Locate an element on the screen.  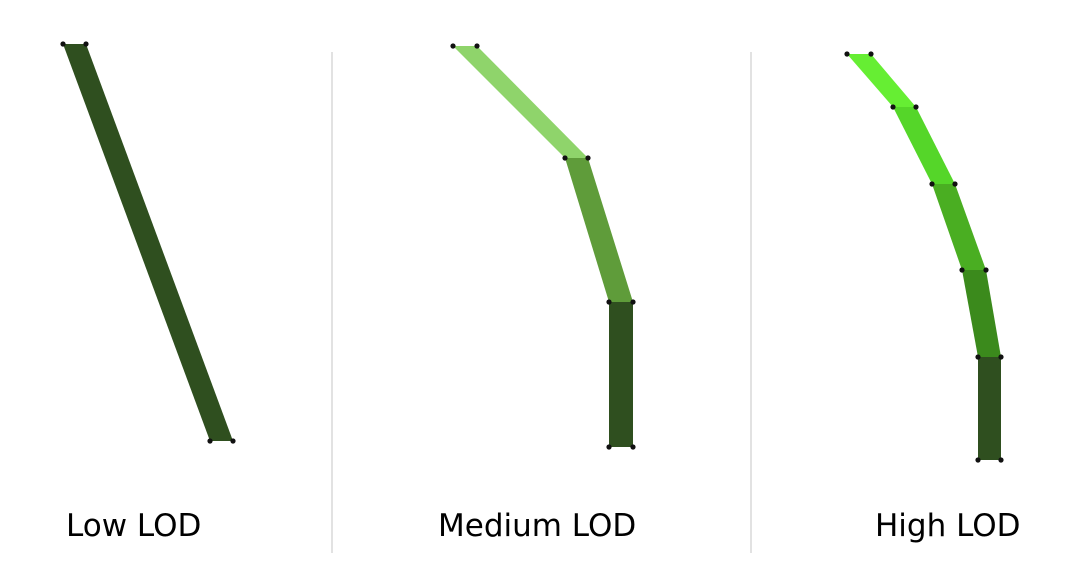
lod-panel-high: High LOD is located at coordinates (932, 297).